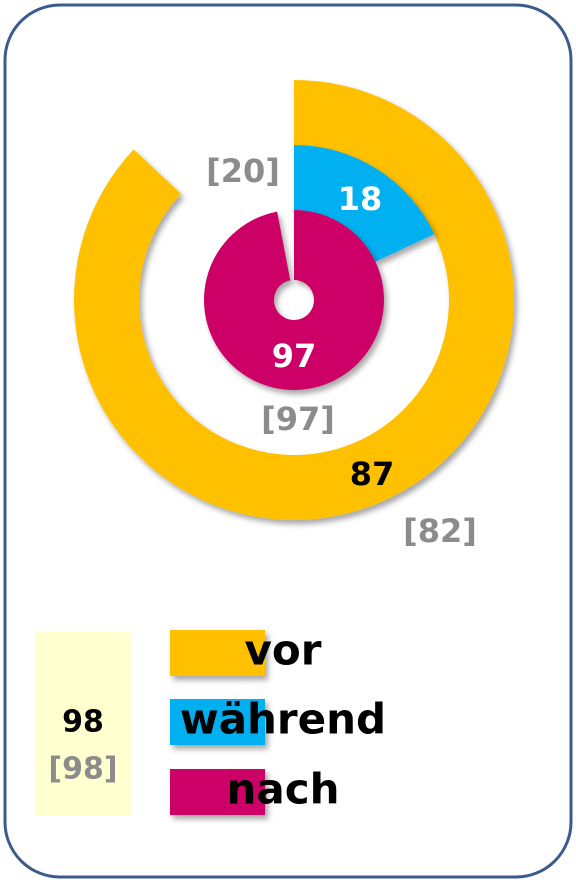 This screenshot has height=882, width=576. What do you see at coordinates (283, 650) in the screenshot?
I see `legend-label: vor` at bounding box center [283, 650].